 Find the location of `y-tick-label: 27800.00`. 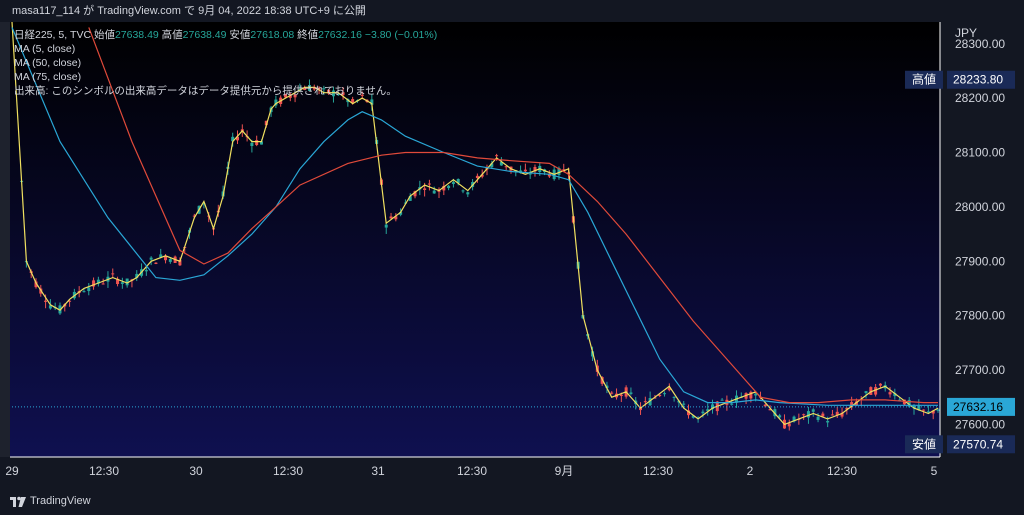

y-tick-label: 27800.00 is located at coordinates (980, 316).